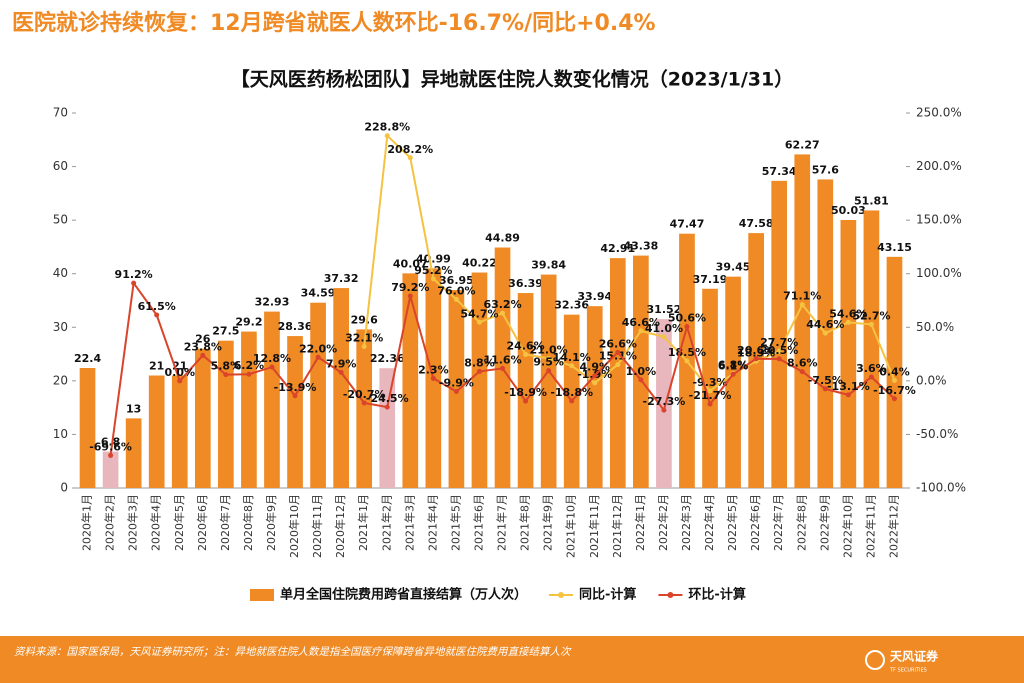  I want to click on x-tick-label: 2021年9月, so click(548, 522).